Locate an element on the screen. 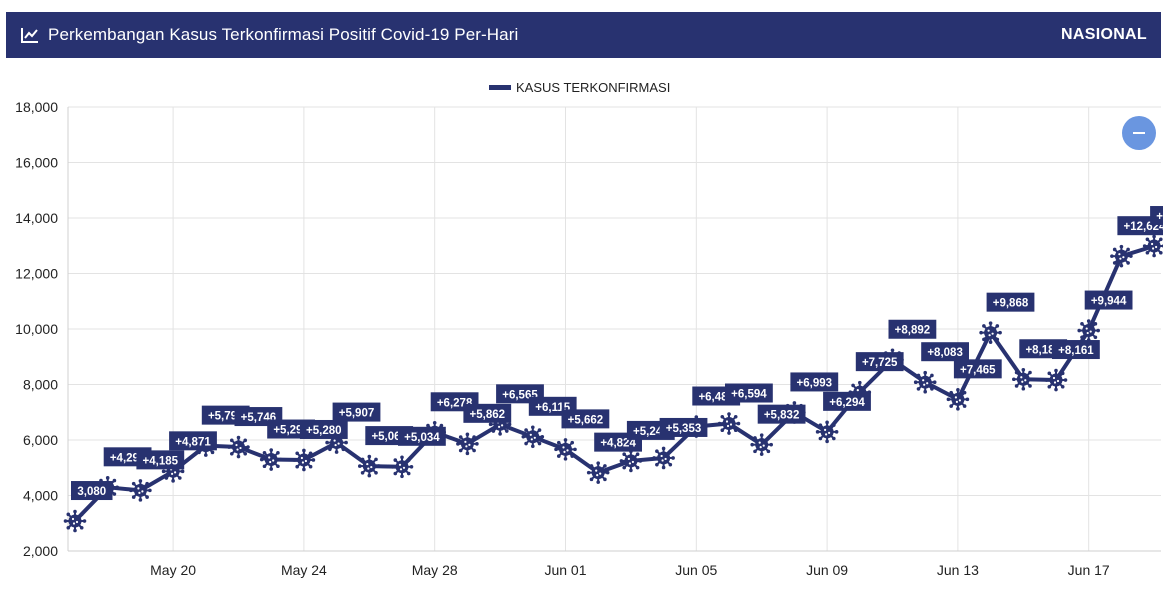  legend-label: KASUS TERKONFIRMASI is located at coordinates (593, 87).